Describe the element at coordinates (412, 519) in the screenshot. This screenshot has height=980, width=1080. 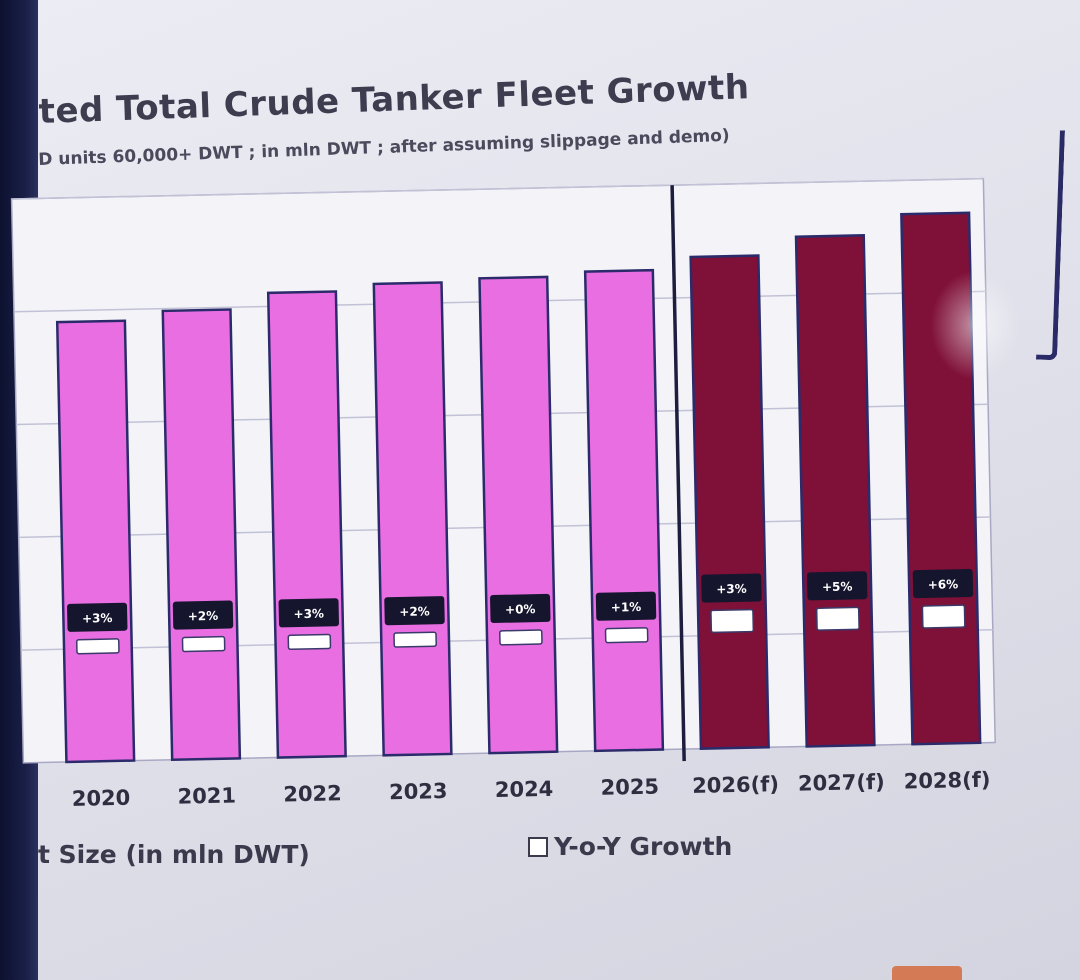
I see `bar-2023` at that location.